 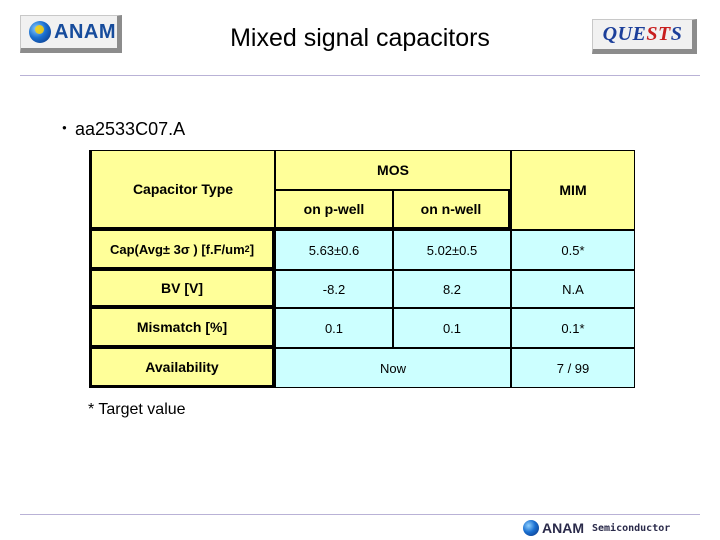 What do you see at coordinates (452, 328) in the screenshot?
I see `mismatch-n-well: 0.1` at bounding box center [452, 328].